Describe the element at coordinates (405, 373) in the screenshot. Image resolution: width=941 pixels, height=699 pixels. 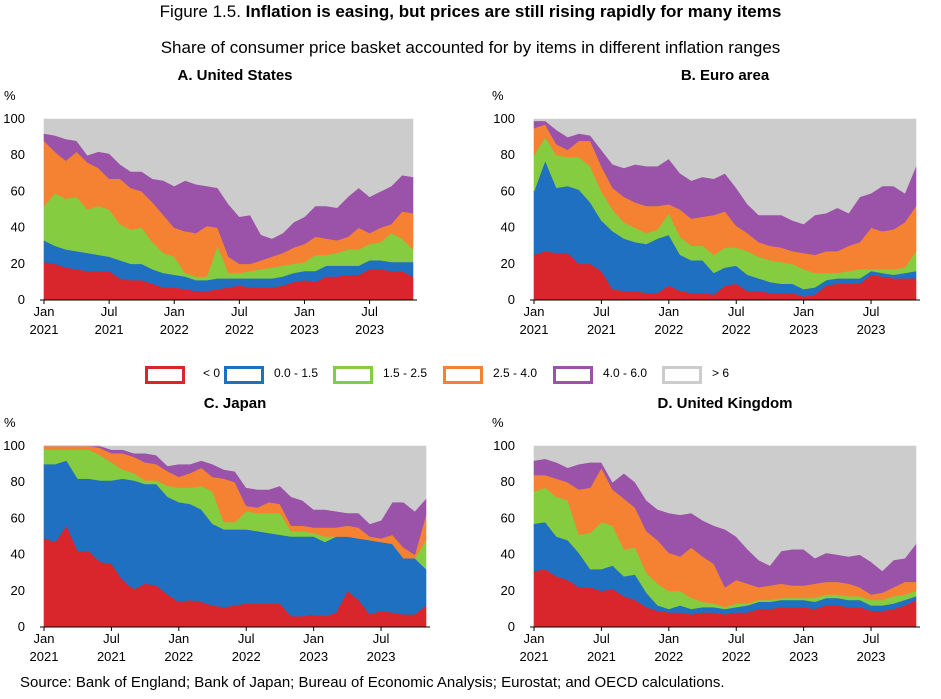
I see `legend-label: 1.5 - 2.5` at that location.